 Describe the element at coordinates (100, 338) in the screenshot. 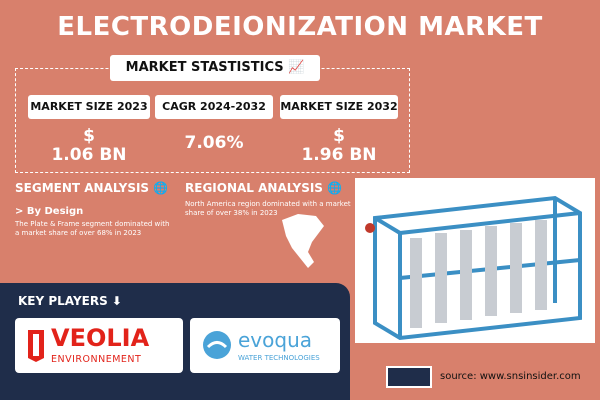

I see `logo-name: VEOLIA` at that location.